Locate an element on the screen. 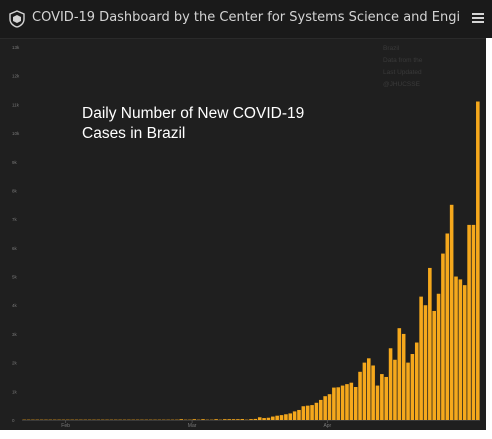 The height and width of the screenshot is (439, 492). faint-overlay-line: Data from the is located at coordinates (403, 60).